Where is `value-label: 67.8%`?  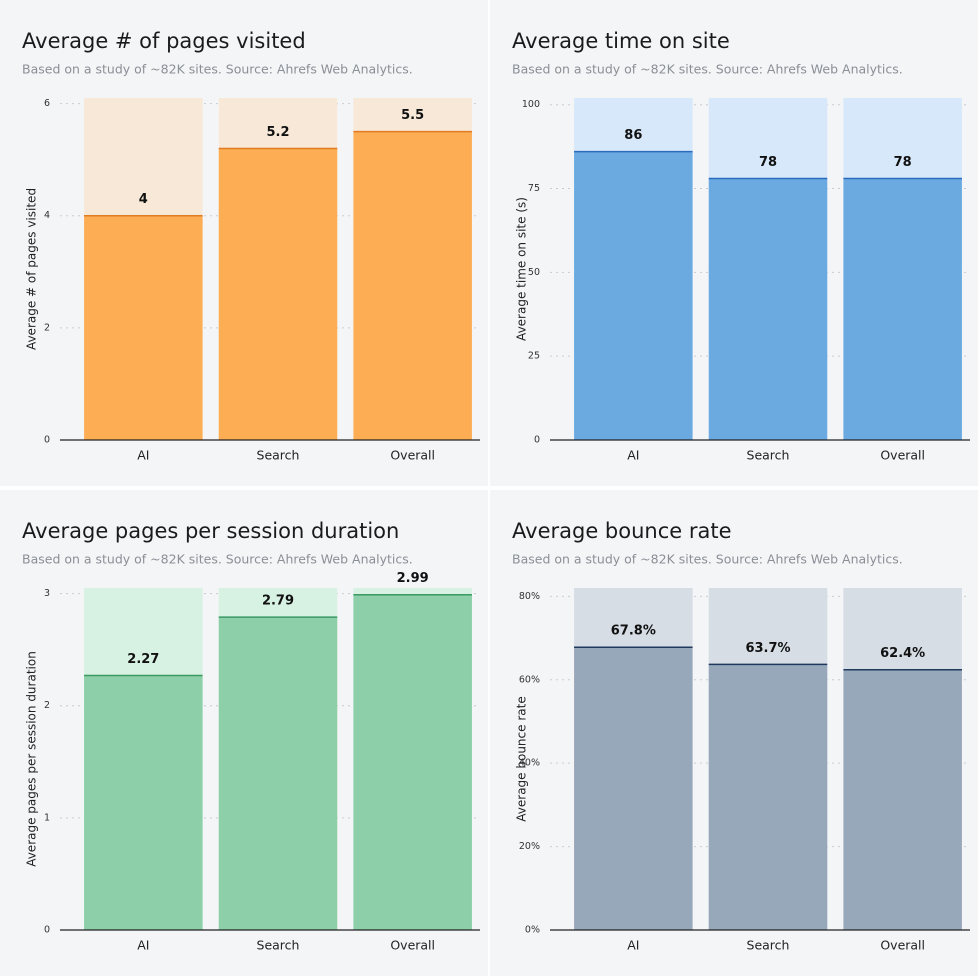
value-label: 67.8% is located at coordinates (633, 631).